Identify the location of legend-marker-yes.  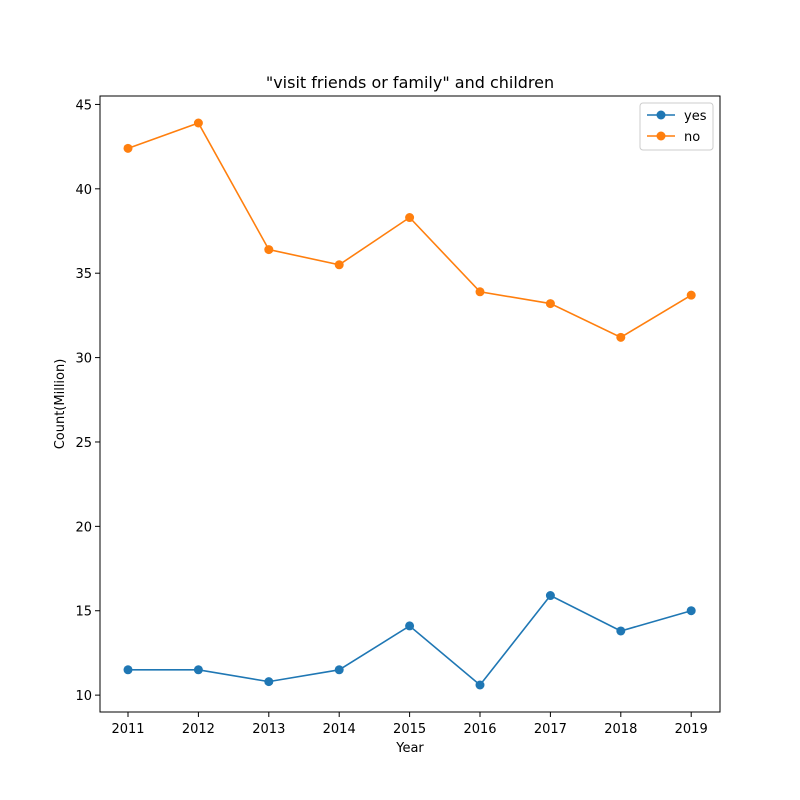
(661, 115).